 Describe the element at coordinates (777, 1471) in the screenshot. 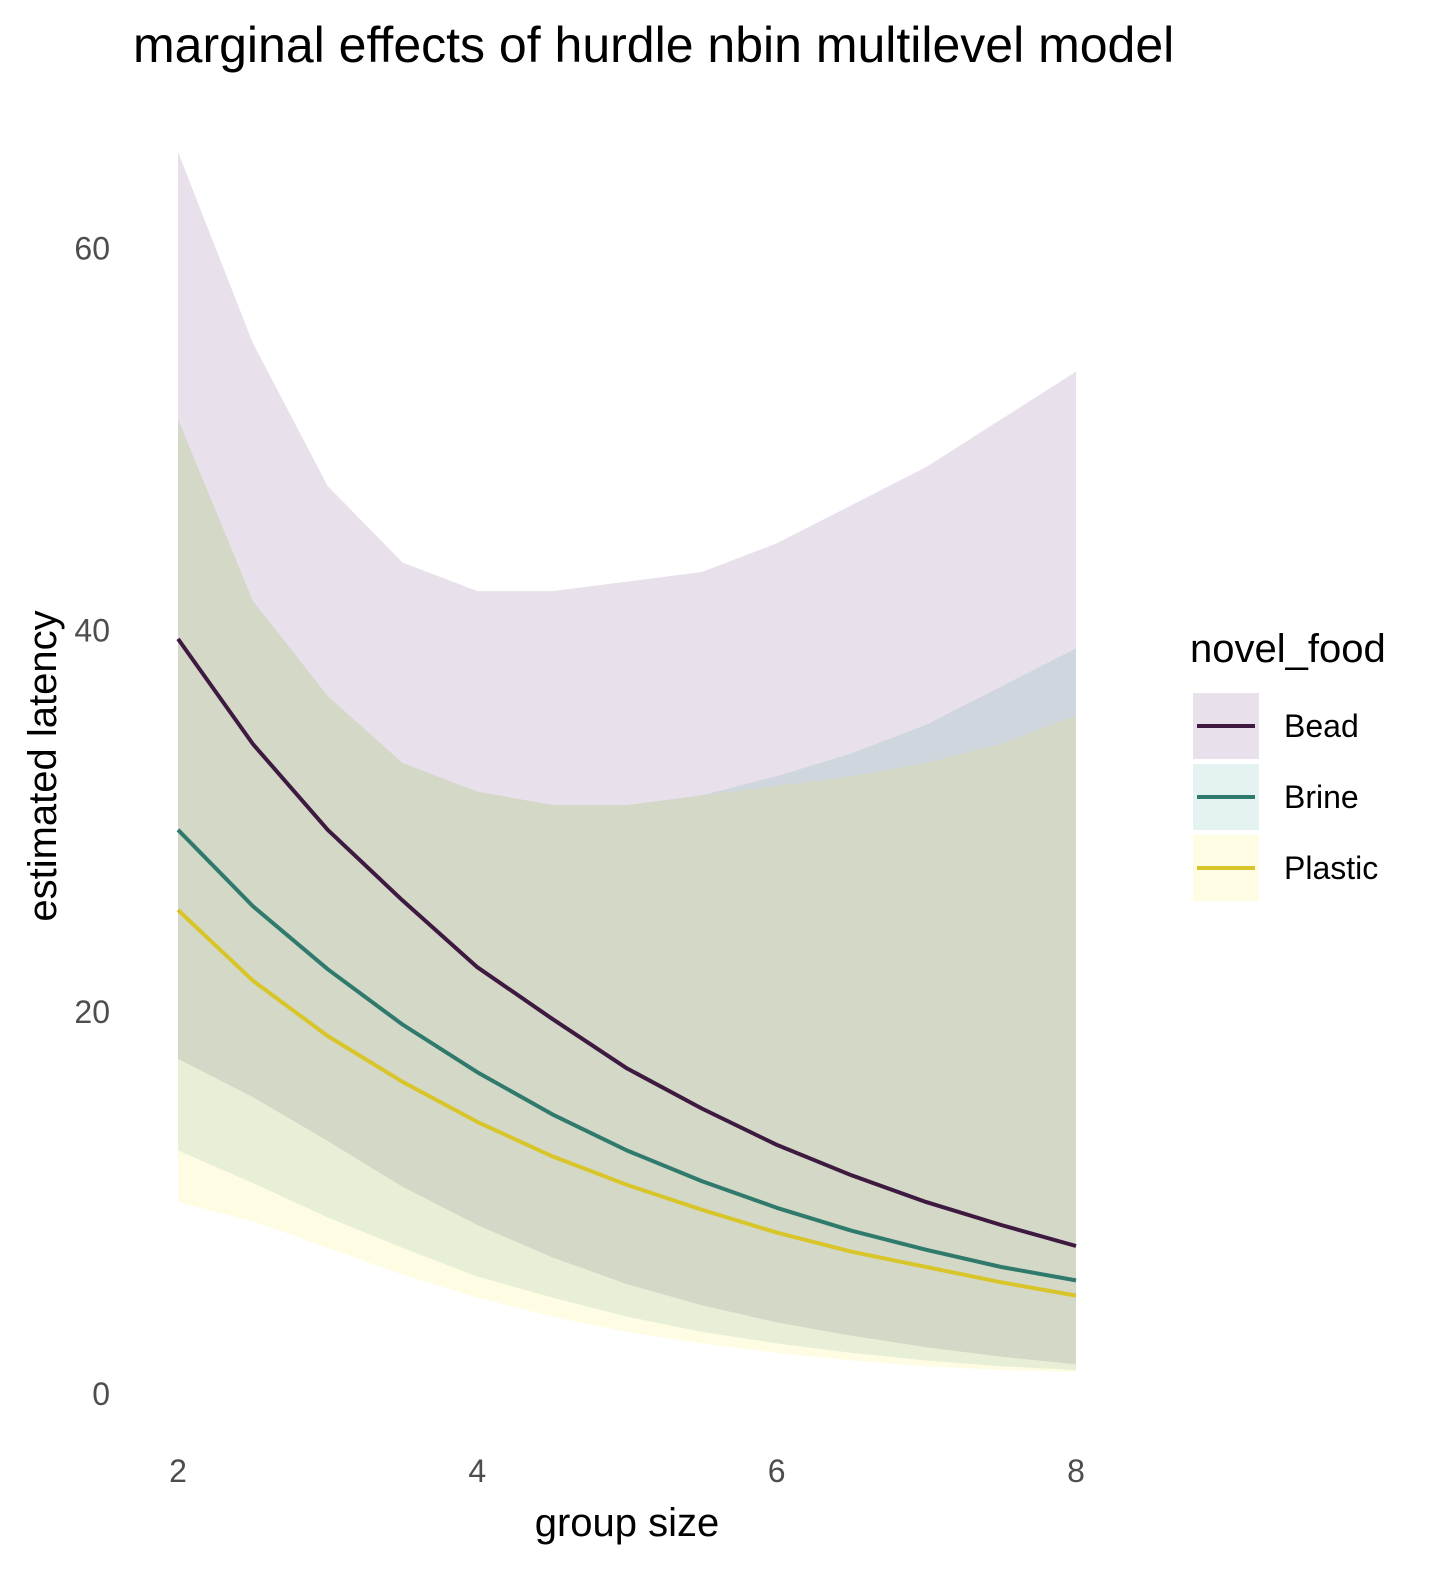

I see `x-tick-label: 6` at that location.